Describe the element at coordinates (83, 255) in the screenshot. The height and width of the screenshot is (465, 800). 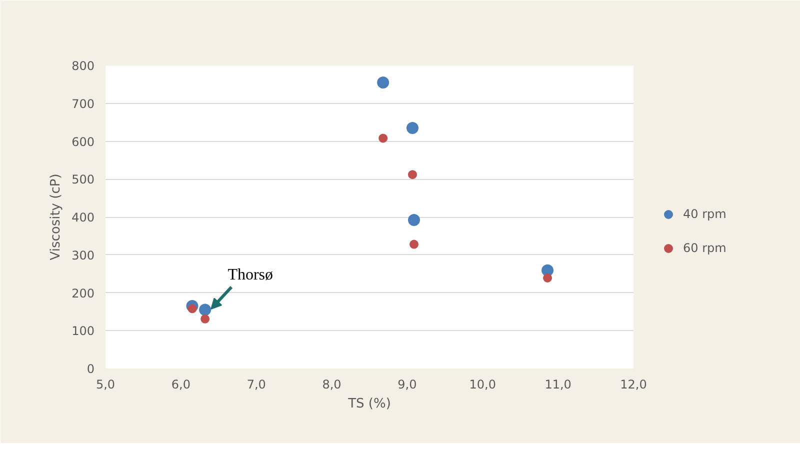
I see `y-tick-label: 300` at that location.